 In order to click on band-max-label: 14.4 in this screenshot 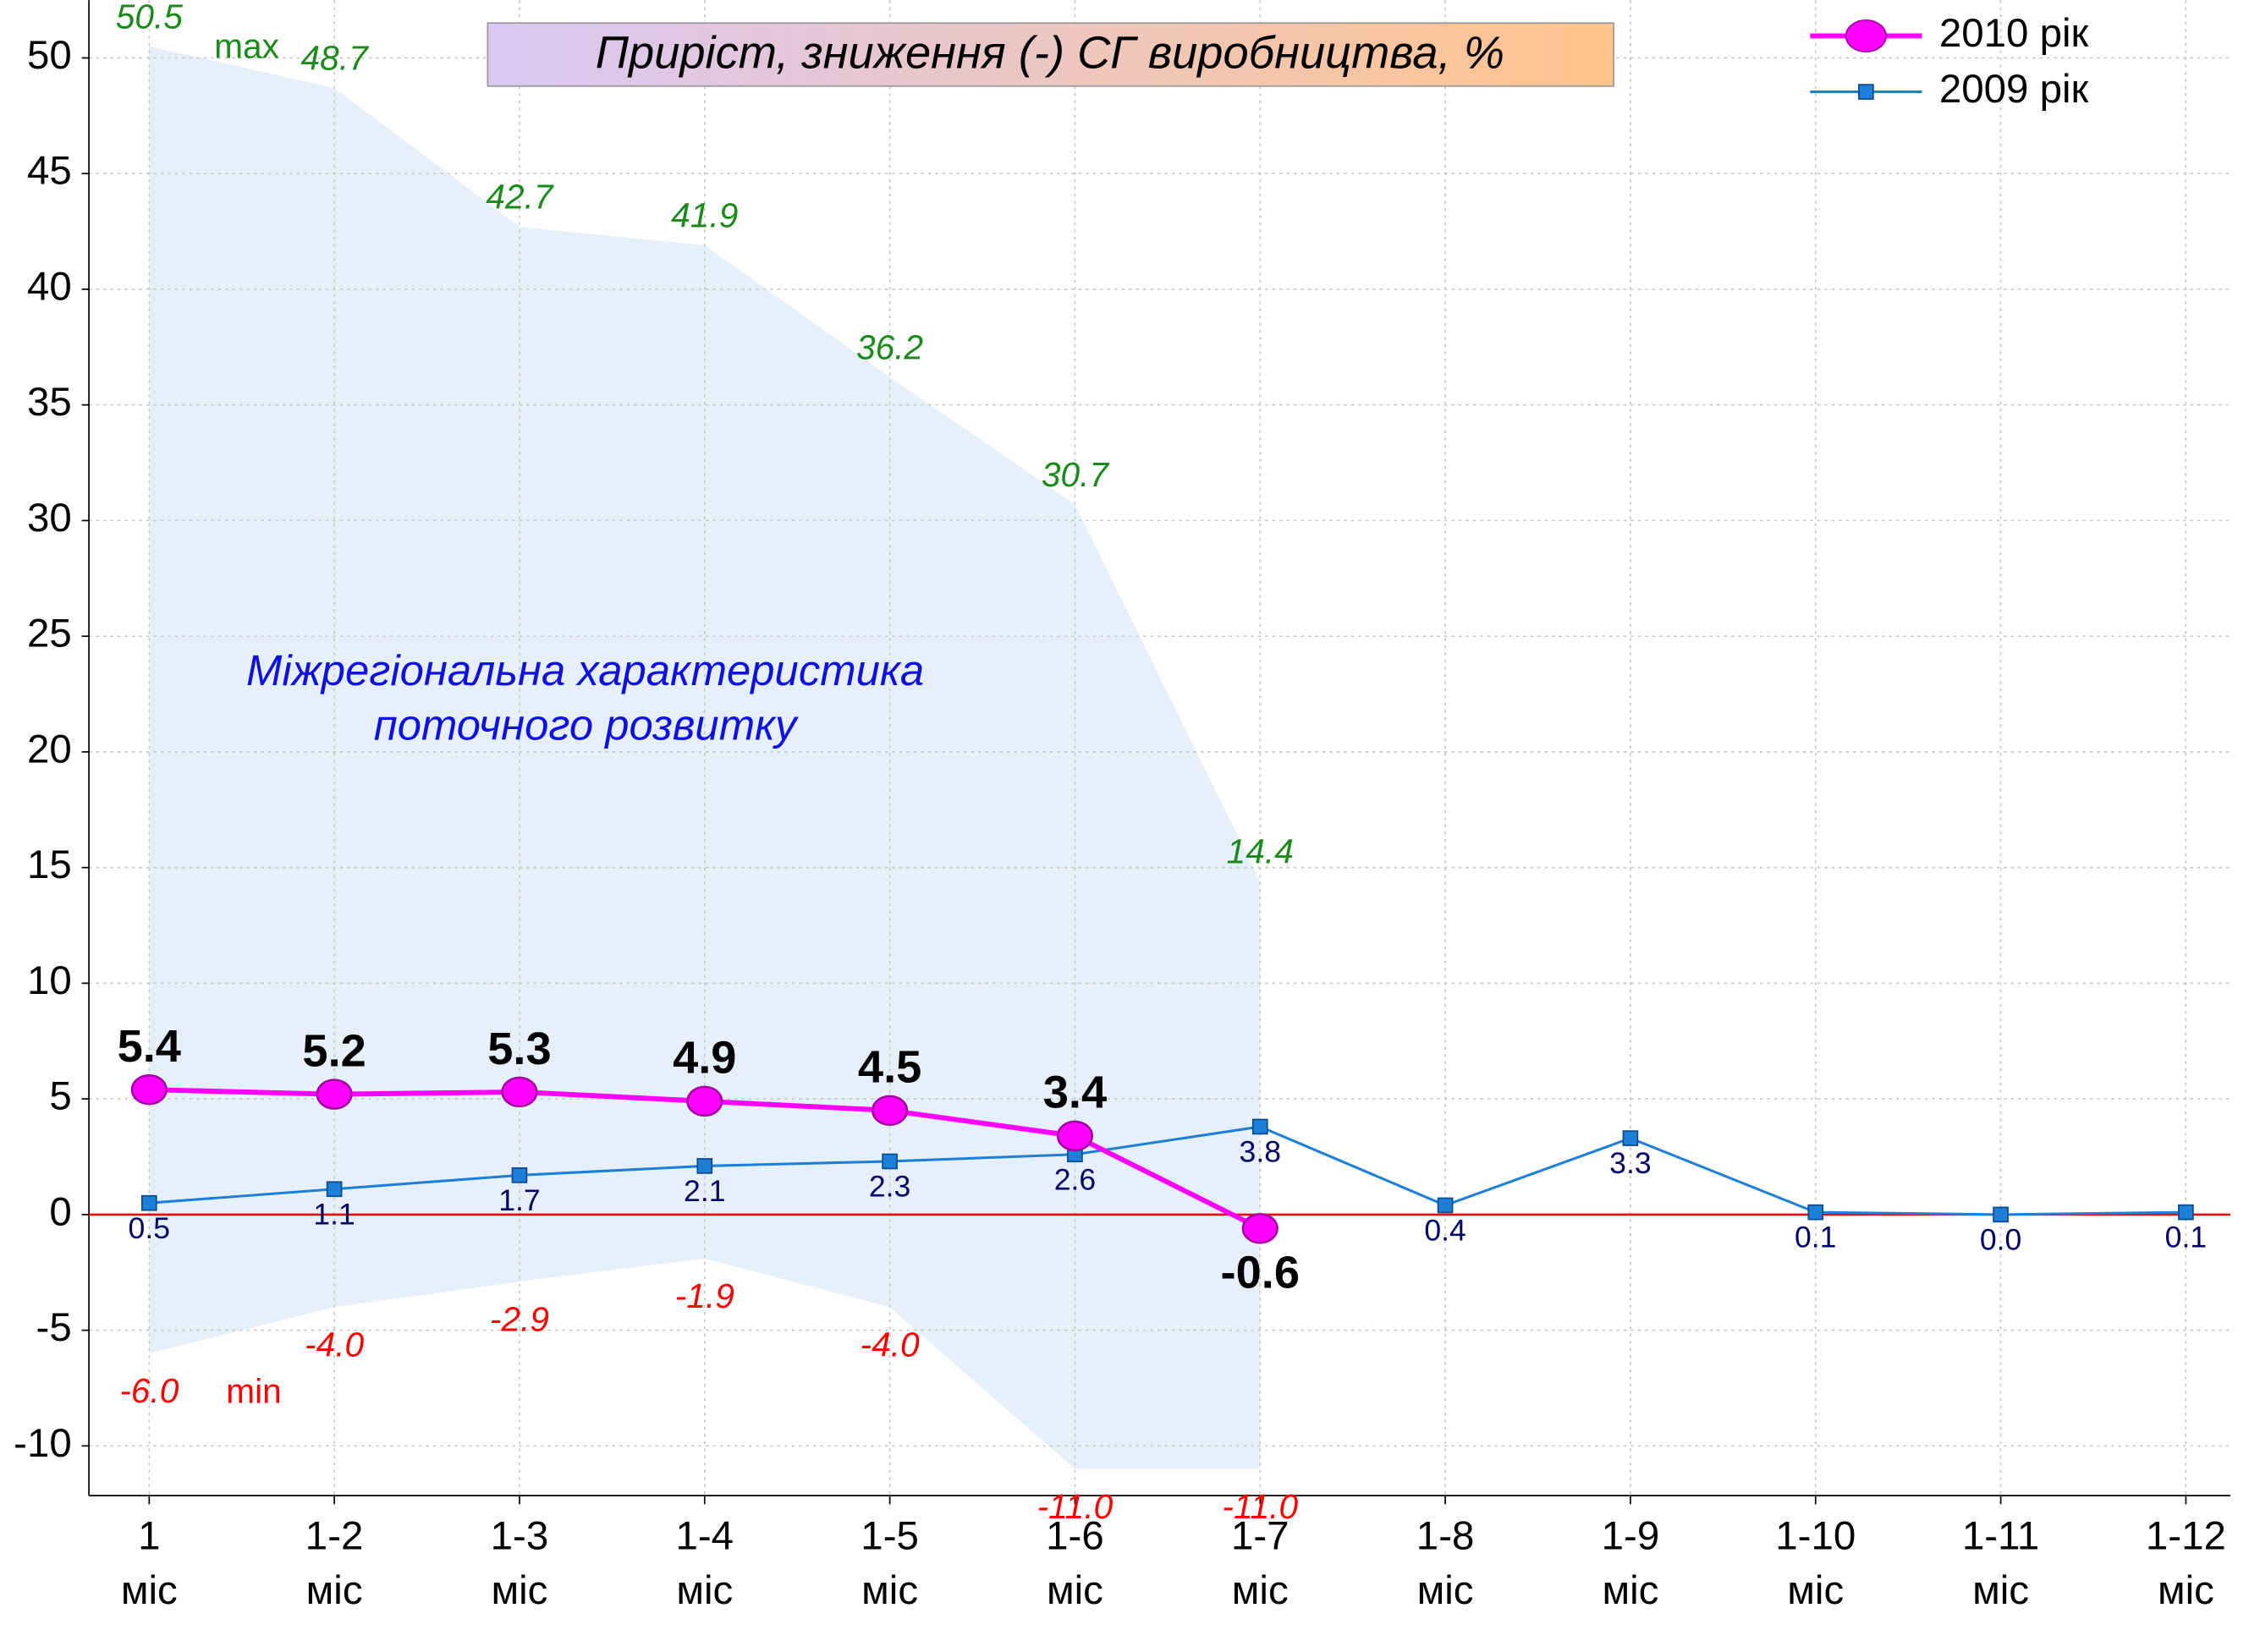, I will do `click(1260, 851)`.